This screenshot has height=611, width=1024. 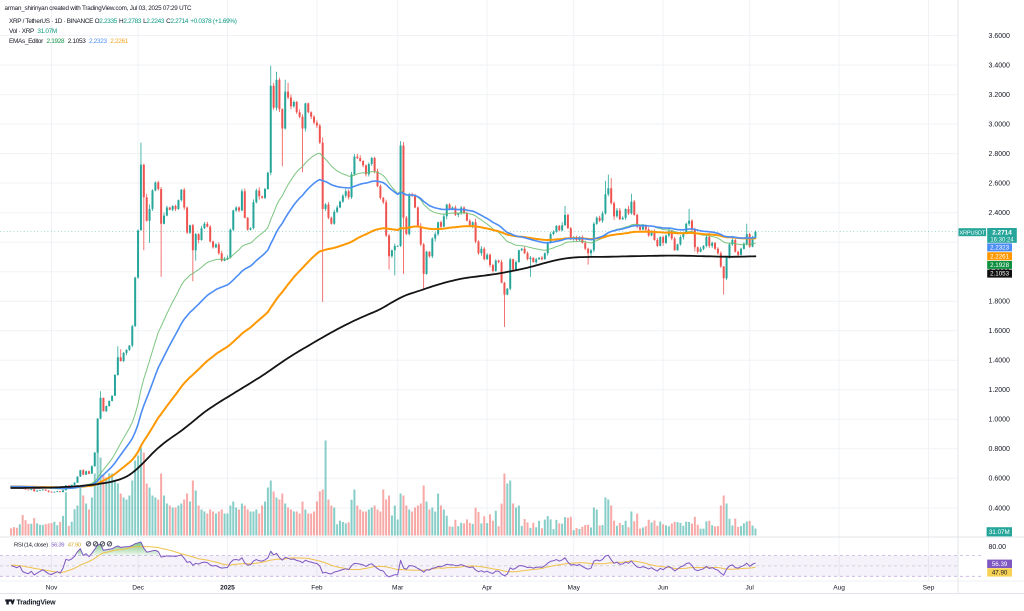 I want to click on svg-text: 1.2000, so click(x=1000, y=390).